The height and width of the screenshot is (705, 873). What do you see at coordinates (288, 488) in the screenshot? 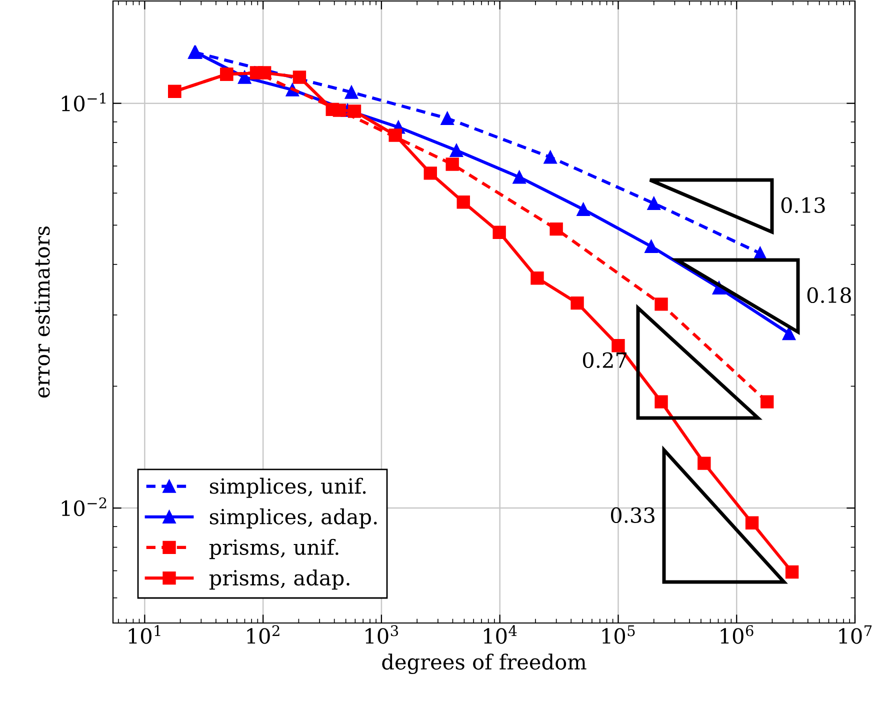
I see `legend-label: simplices, unif.` at bounding box center [288, 488].